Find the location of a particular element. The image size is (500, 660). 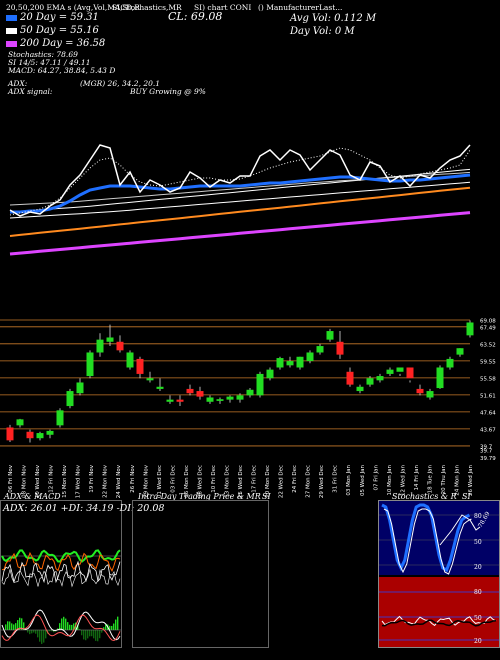

date-tick-label: 29 Wed Dec is located at coordinates (322, 481).